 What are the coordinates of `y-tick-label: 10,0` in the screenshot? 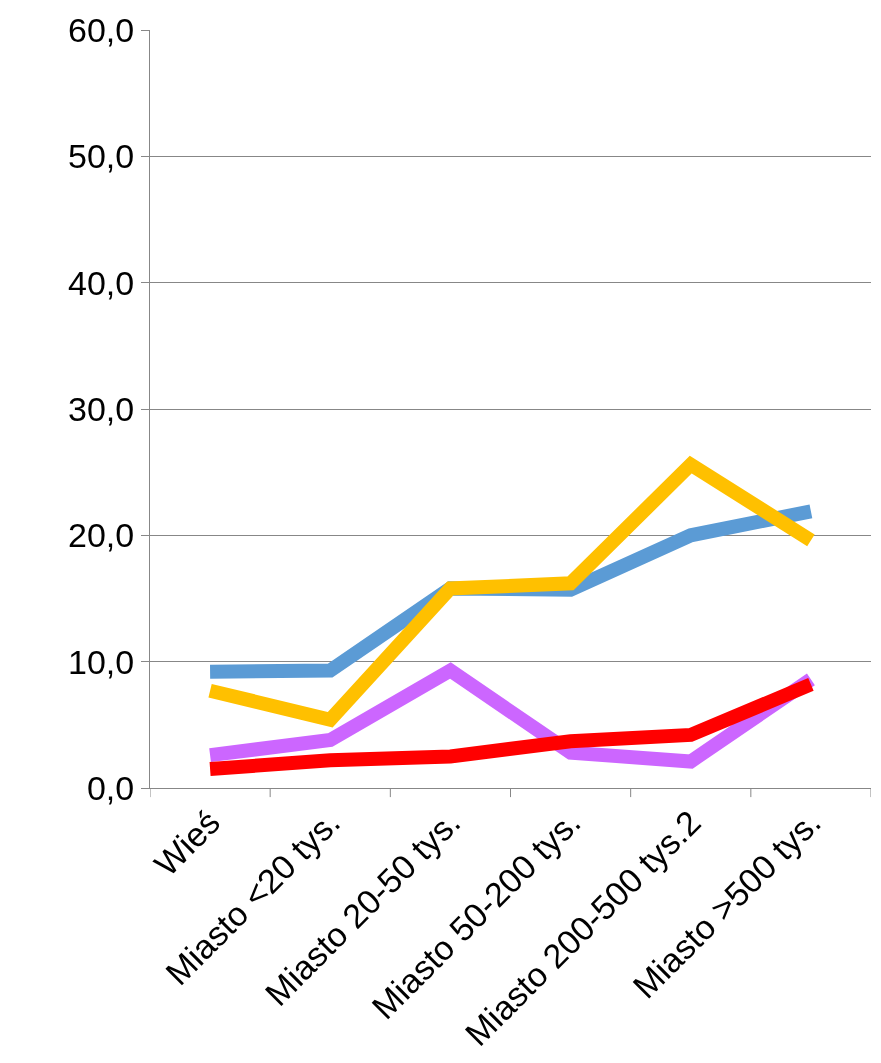 It's located at (101, 661).